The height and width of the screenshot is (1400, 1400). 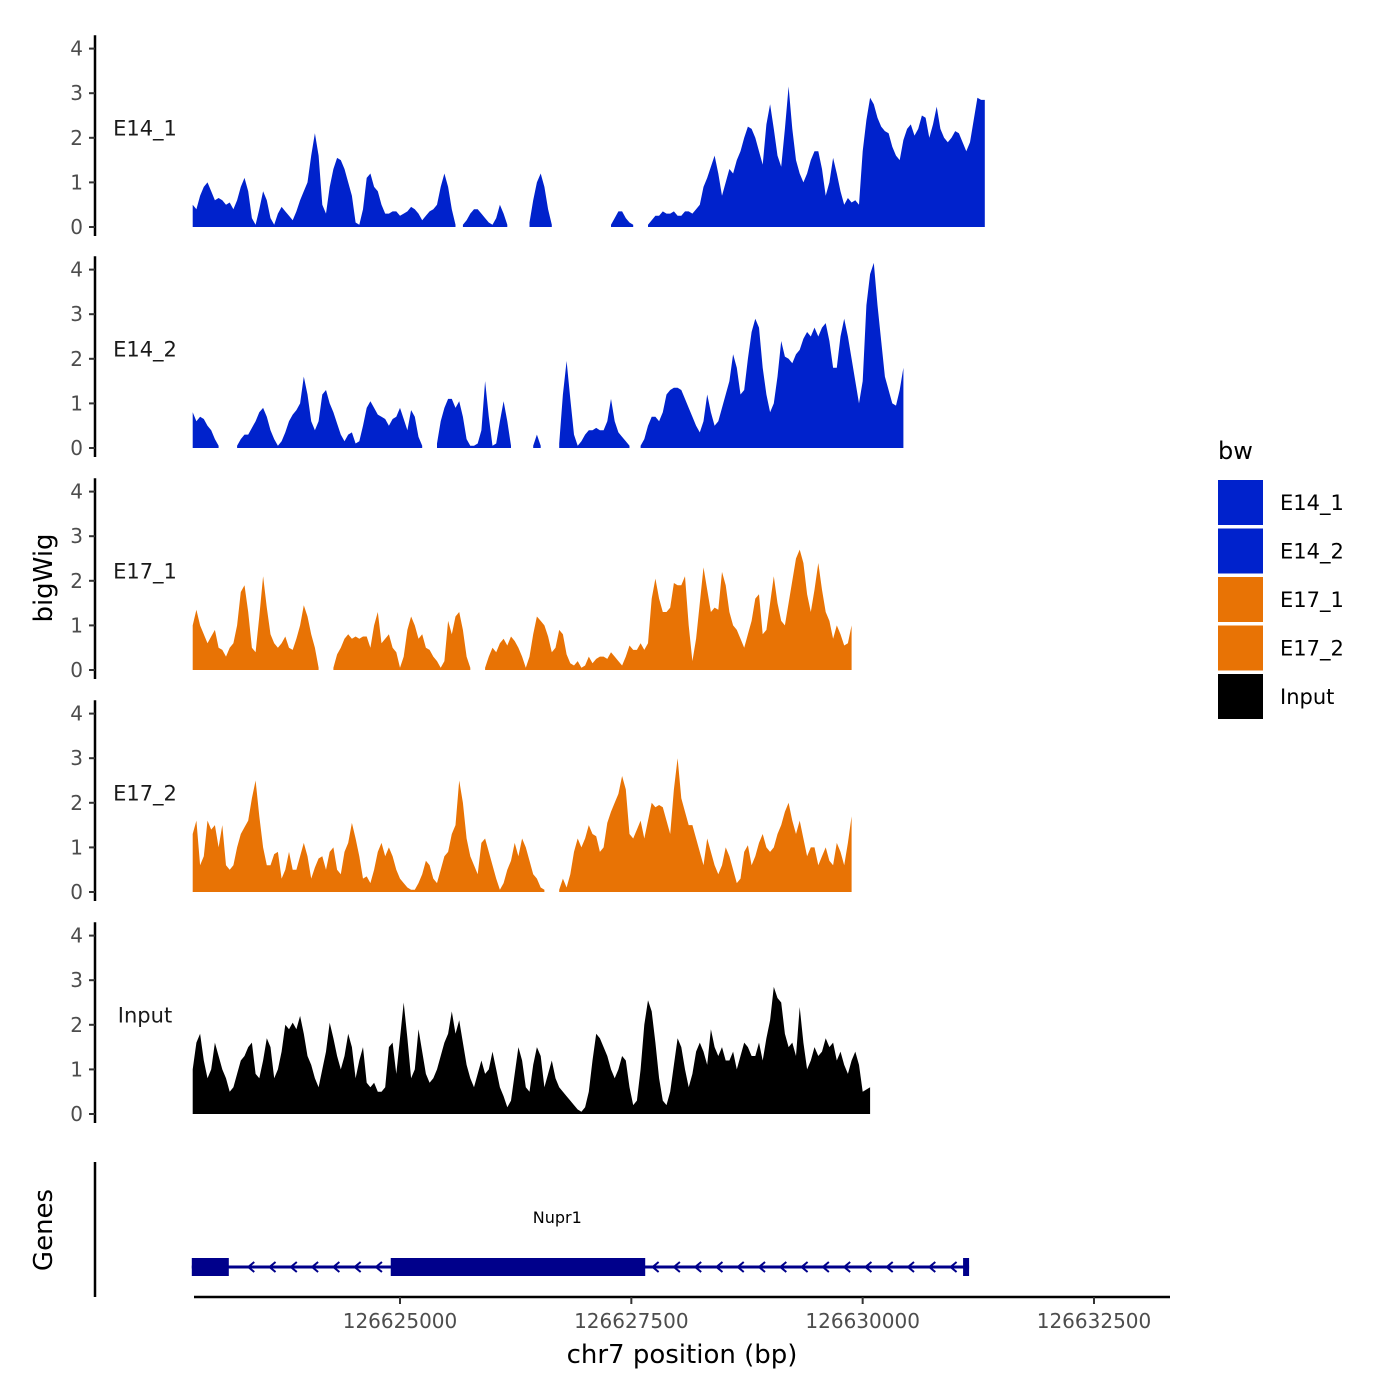 What do you see at coordinates (145, 572) in the screenshot?
I see `track-label: E17_1` at bounding box center [145, 572].